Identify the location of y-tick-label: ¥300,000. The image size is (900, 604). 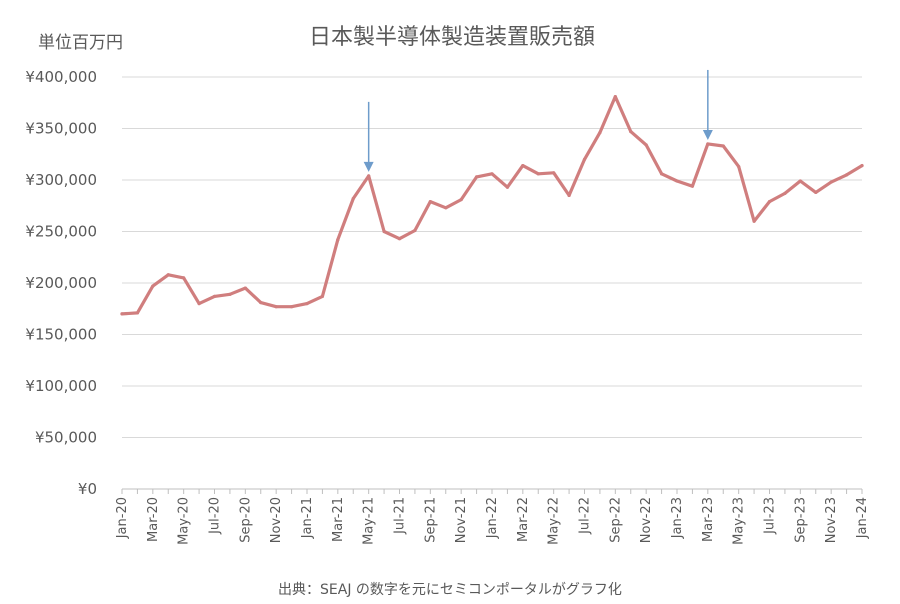
(61, 180).